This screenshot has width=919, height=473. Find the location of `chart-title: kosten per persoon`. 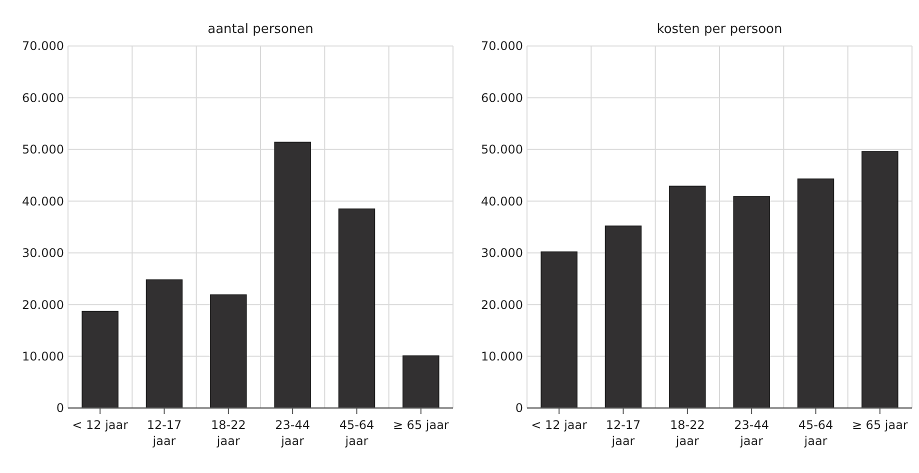

chart-title: kosten per persoon is located at coordinates (719, 29).